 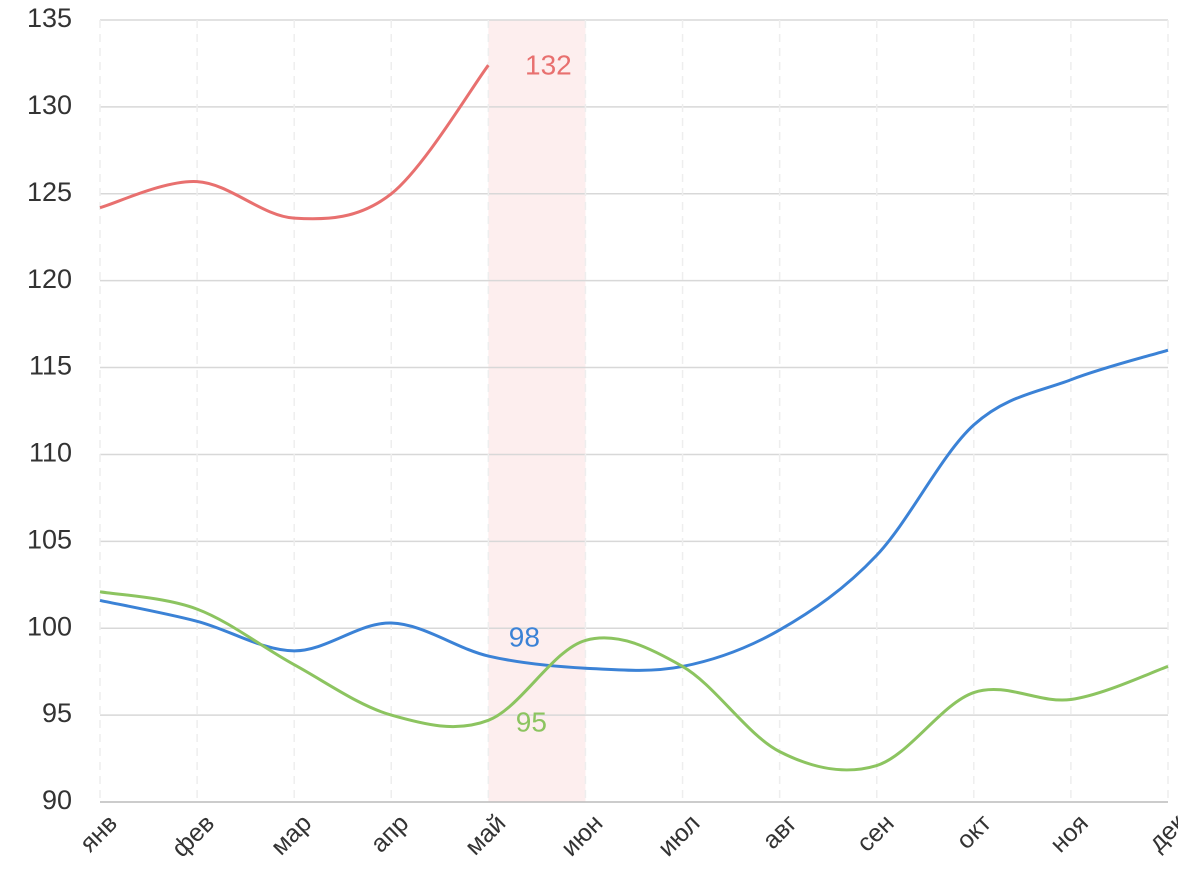 I want to click on value-label: 132, so click(x=548, y=65).